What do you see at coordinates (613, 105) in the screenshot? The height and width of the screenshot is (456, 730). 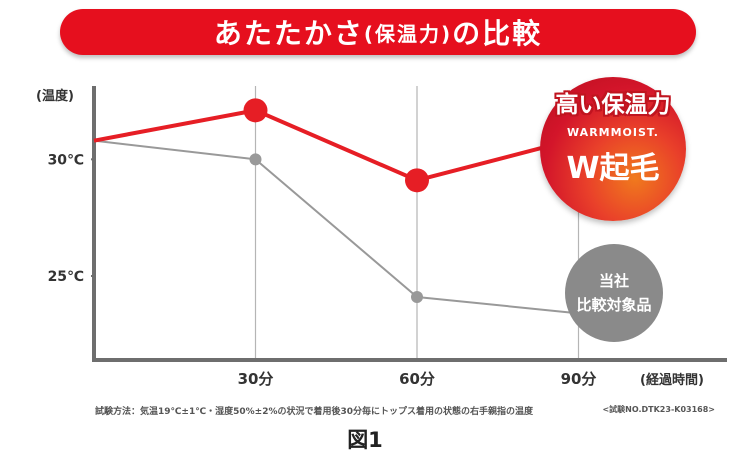 I see `badge-title: 高い保温力` at bounding box center [613, 105].